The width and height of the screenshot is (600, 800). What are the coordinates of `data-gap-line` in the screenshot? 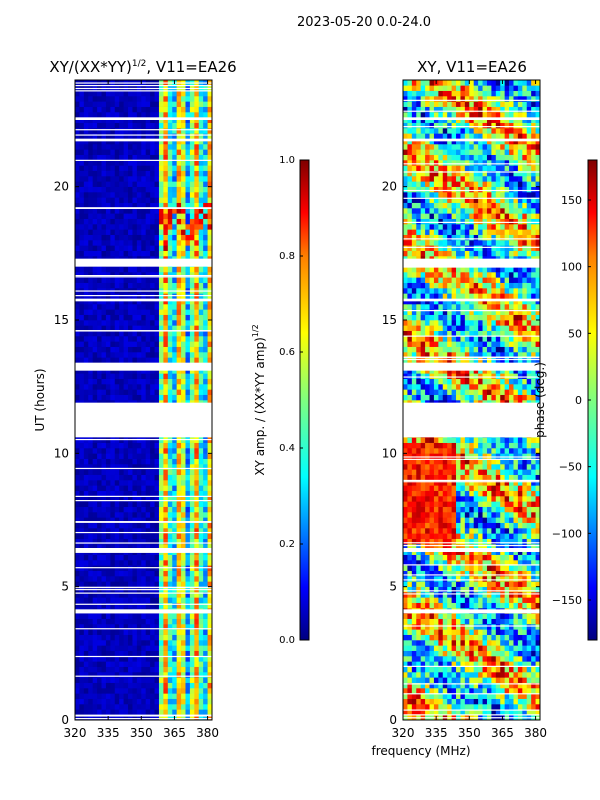 It's located at (143, 522).